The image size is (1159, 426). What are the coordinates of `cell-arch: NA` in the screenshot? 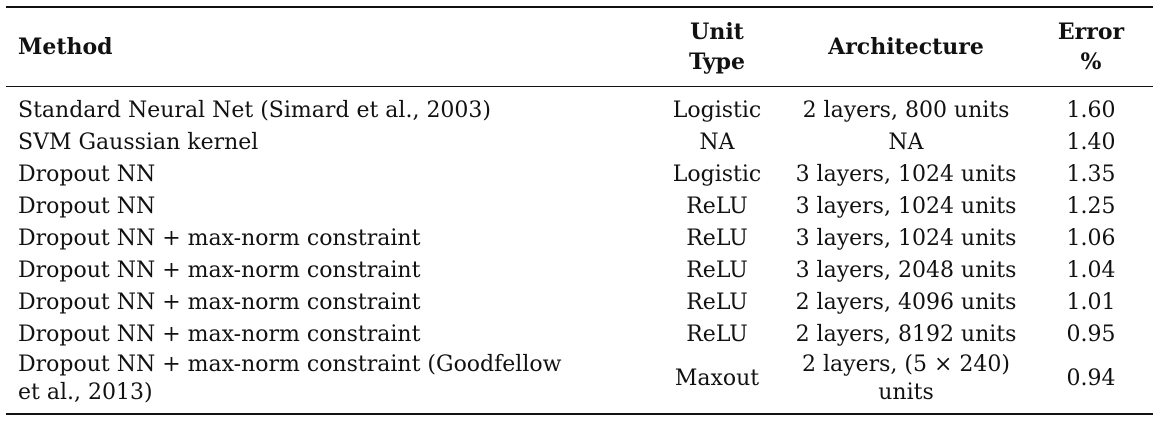 It's located at (906, 142).